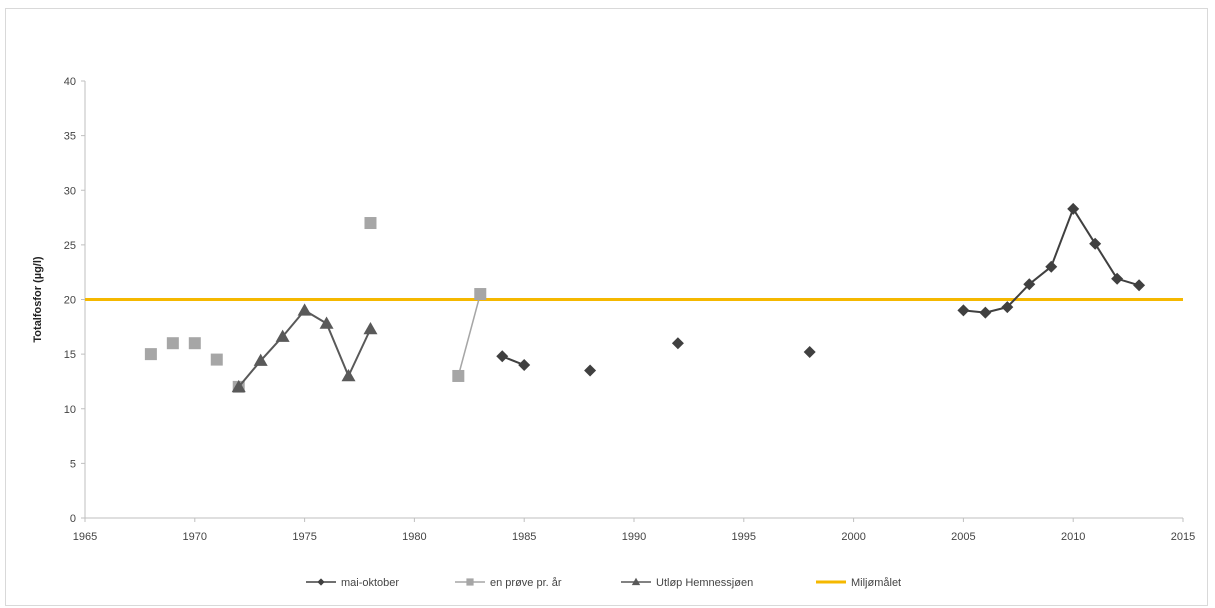  Describe the element at coordinates (963, 537) in the screenshot. I see `x-tick-label: 2005` at that location.